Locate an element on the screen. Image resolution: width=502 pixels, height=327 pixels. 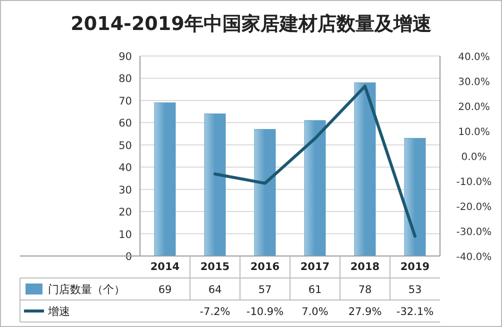
x-tick-label: 2015 is located at coordinates (215, 267).